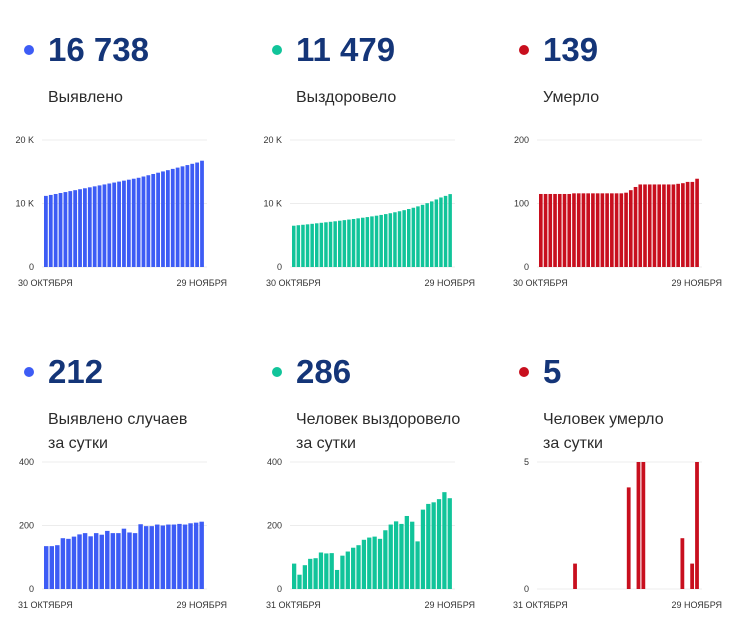 Image resolution: width=733 pixels, height=622 pixels. What do you see at coordinates (31, 589) in the screenshot?
I see `y-tick-label: 0` at bounding box center [31, 589].